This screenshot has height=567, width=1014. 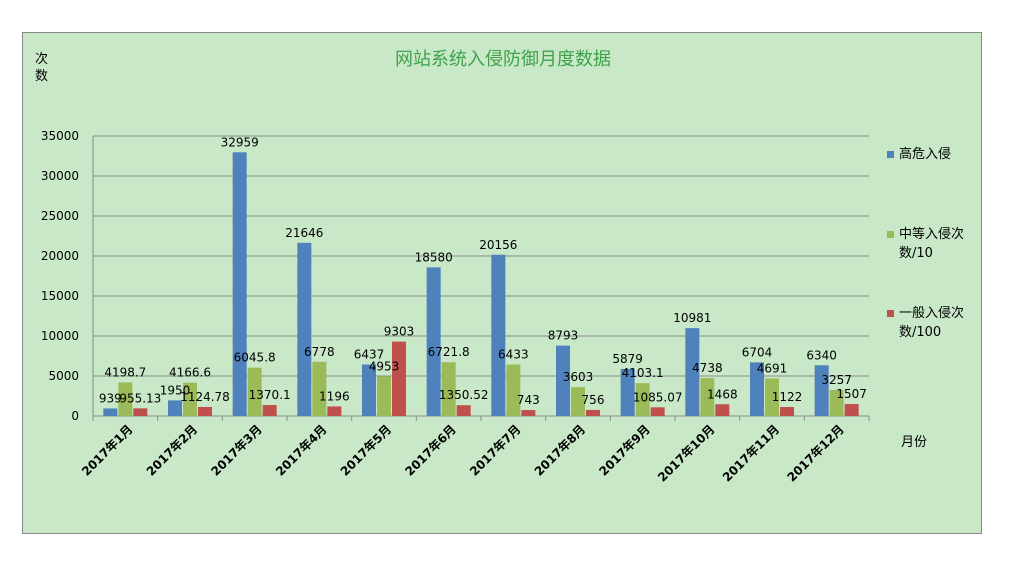 What do you see at coordinates (300, 450) in the screenshot?
I see `x-tick-label: 2017年4月` at bounding box center [300, 450].